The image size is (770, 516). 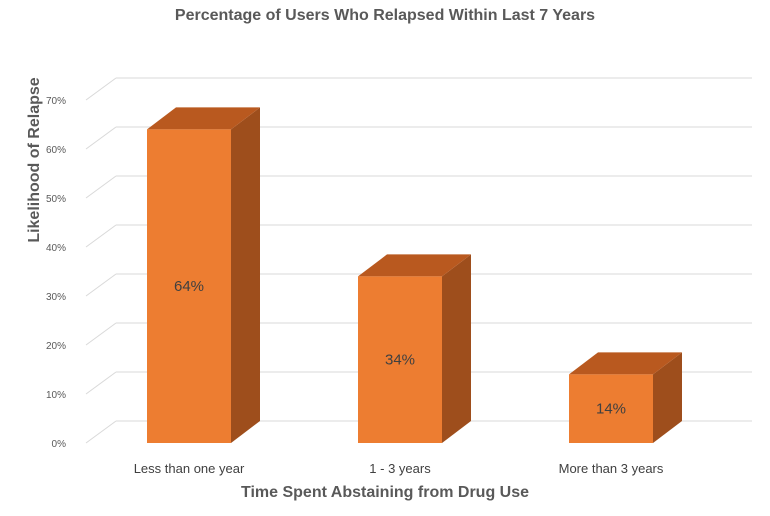 What do you see at coordinates (400, 468) in the screenshot?
I see `x-tick-label: 1 - 3 years` at bounding box center [400, 468].